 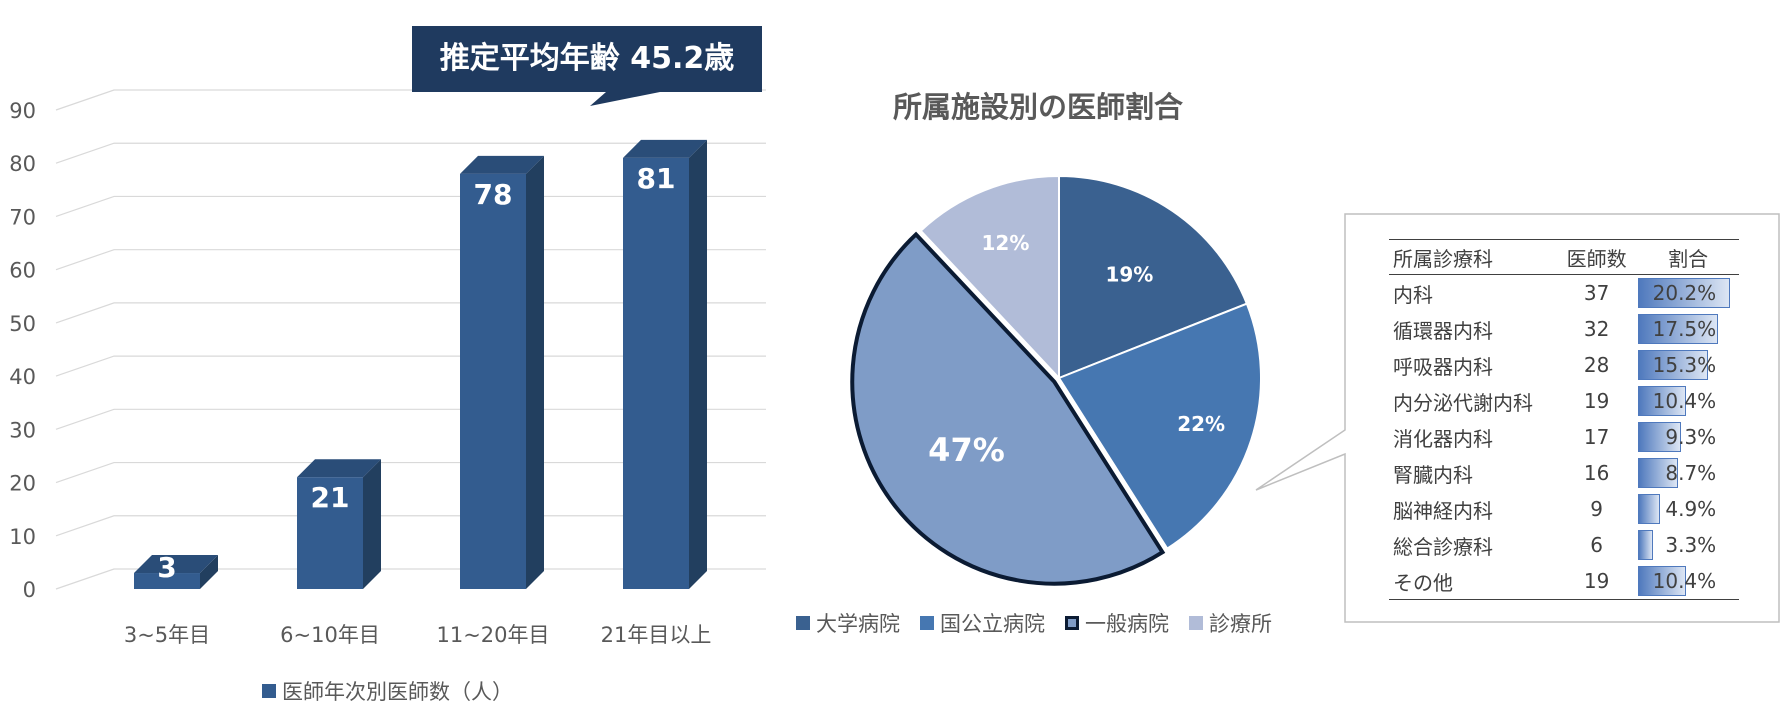 What do you see at coordinates (858, 624) in the screenshot?
I see `legend-label-university: 大学病院` at bounding box center [858, 624].